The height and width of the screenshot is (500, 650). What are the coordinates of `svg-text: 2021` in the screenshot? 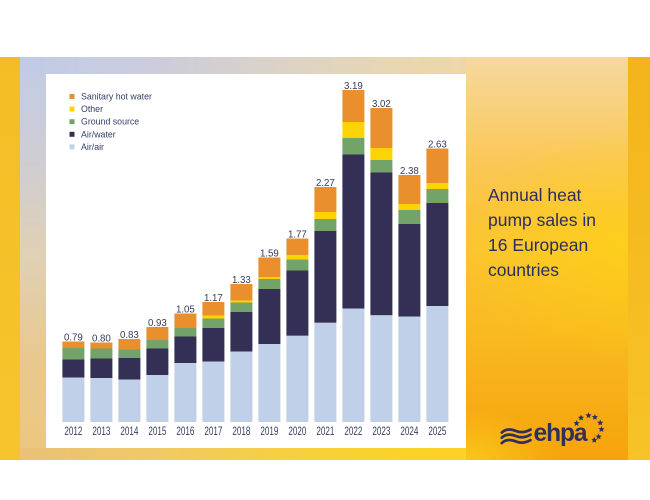 It's located at (325, 431).